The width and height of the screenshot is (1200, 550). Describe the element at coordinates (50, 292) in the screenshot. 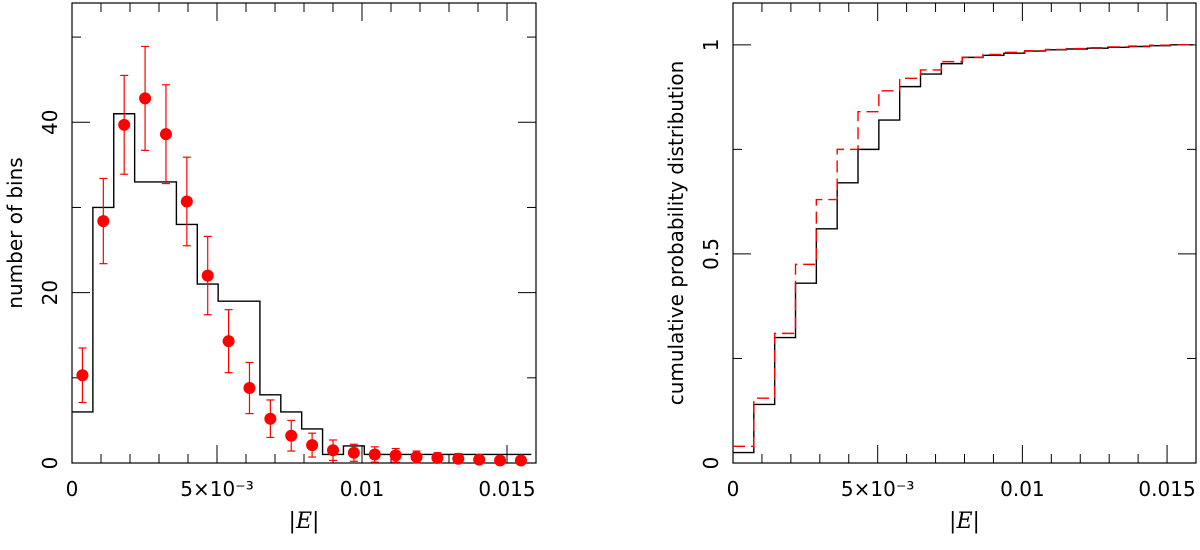

I see `y-tick-label: 20` at that location.